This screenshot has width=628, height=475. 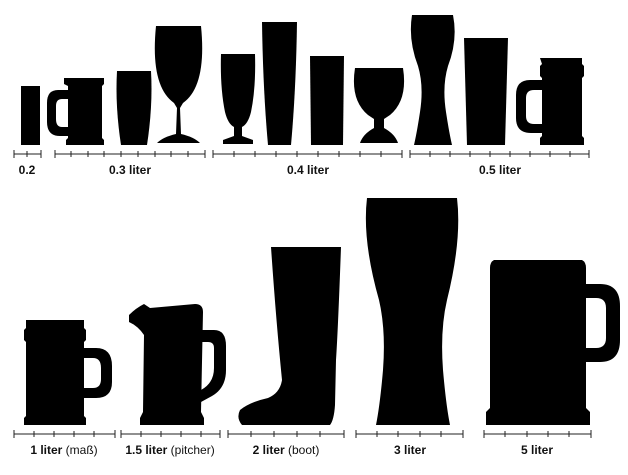 What do you see at coordinates (379, 105) in the screenshot?
I see `snifter-icon` at bounding box center [379, 105].